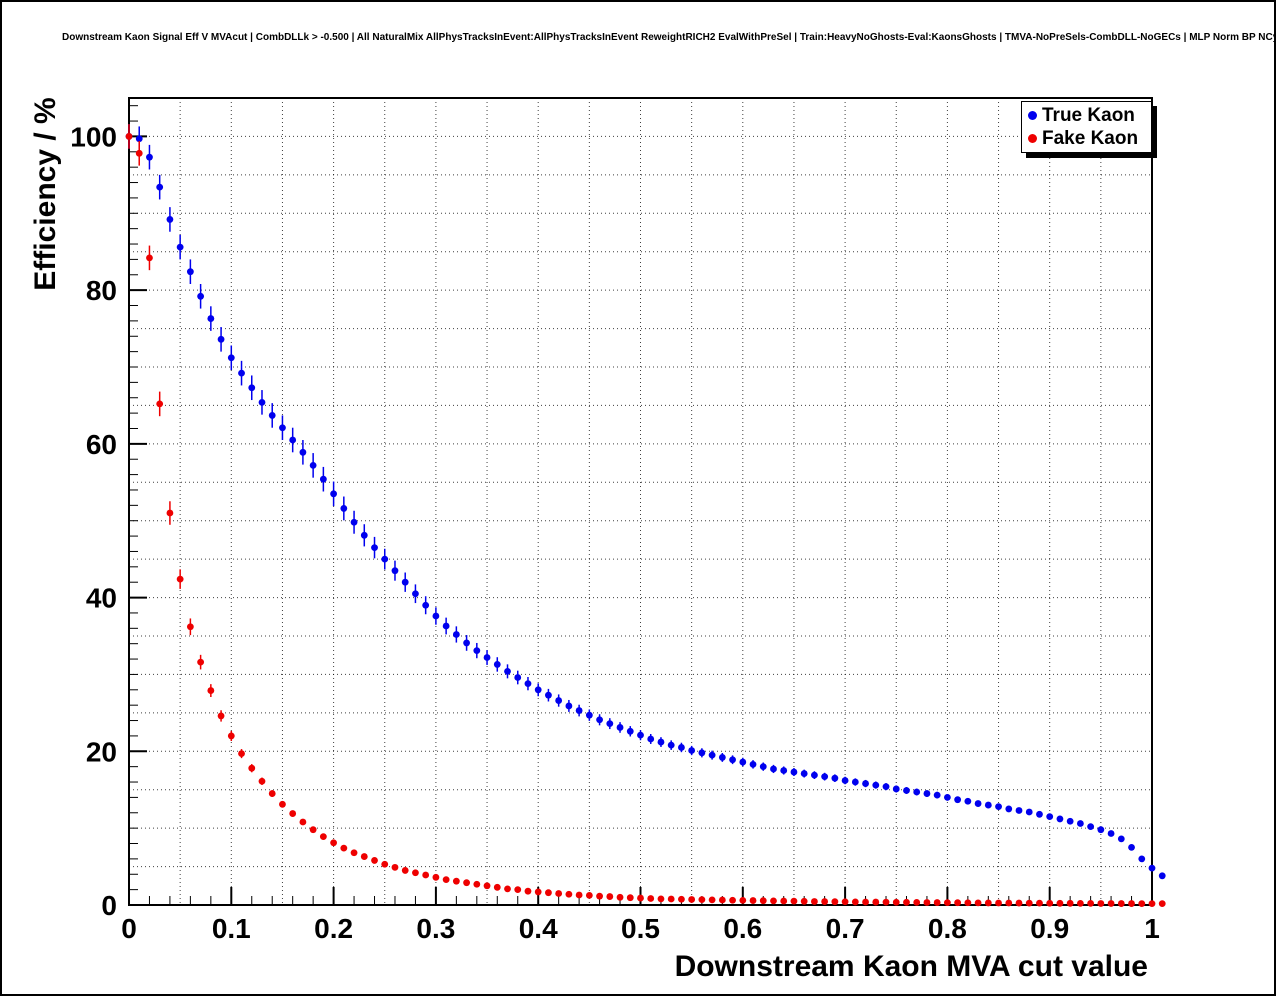 This screenshot has width=1276, height=998. I want to click on svg-text: 0.1, so click(231, 928).